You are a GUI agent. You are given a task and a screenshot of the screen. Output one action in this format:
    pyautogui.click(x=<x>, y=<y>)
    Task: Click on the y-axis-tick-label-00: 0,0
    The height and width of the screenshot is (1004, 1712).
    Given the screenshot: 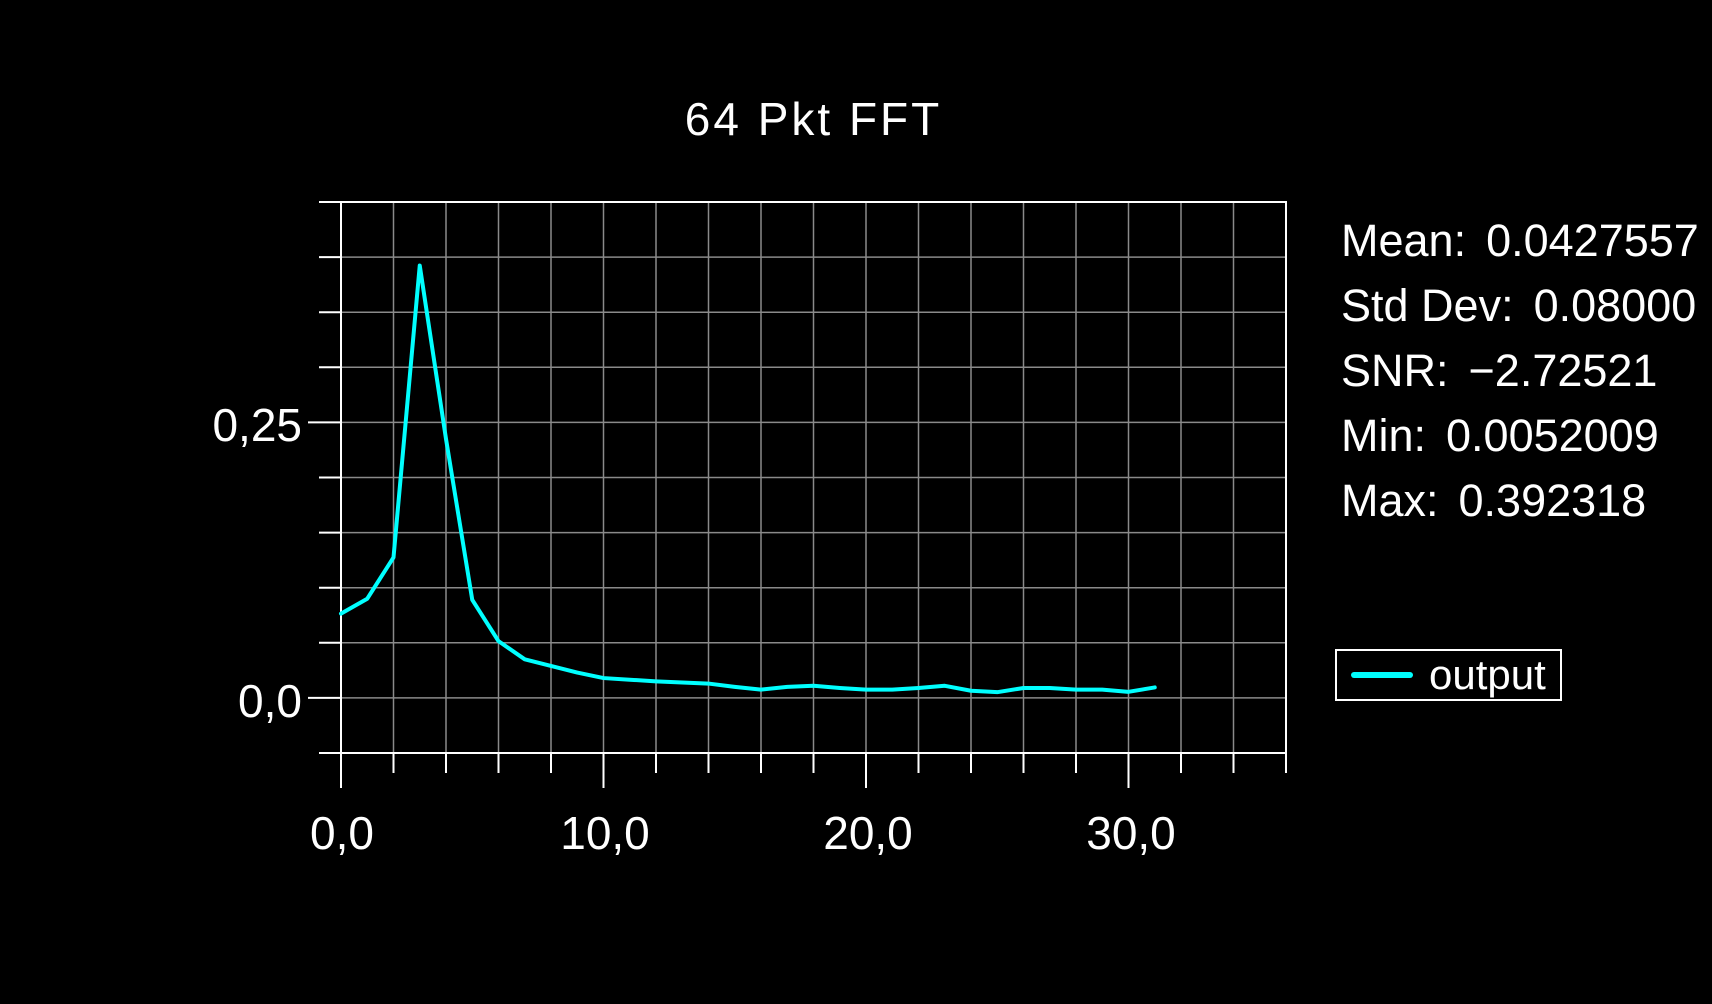 What is the action you would take?
    pyautogui.click(x=270, y=701)
    